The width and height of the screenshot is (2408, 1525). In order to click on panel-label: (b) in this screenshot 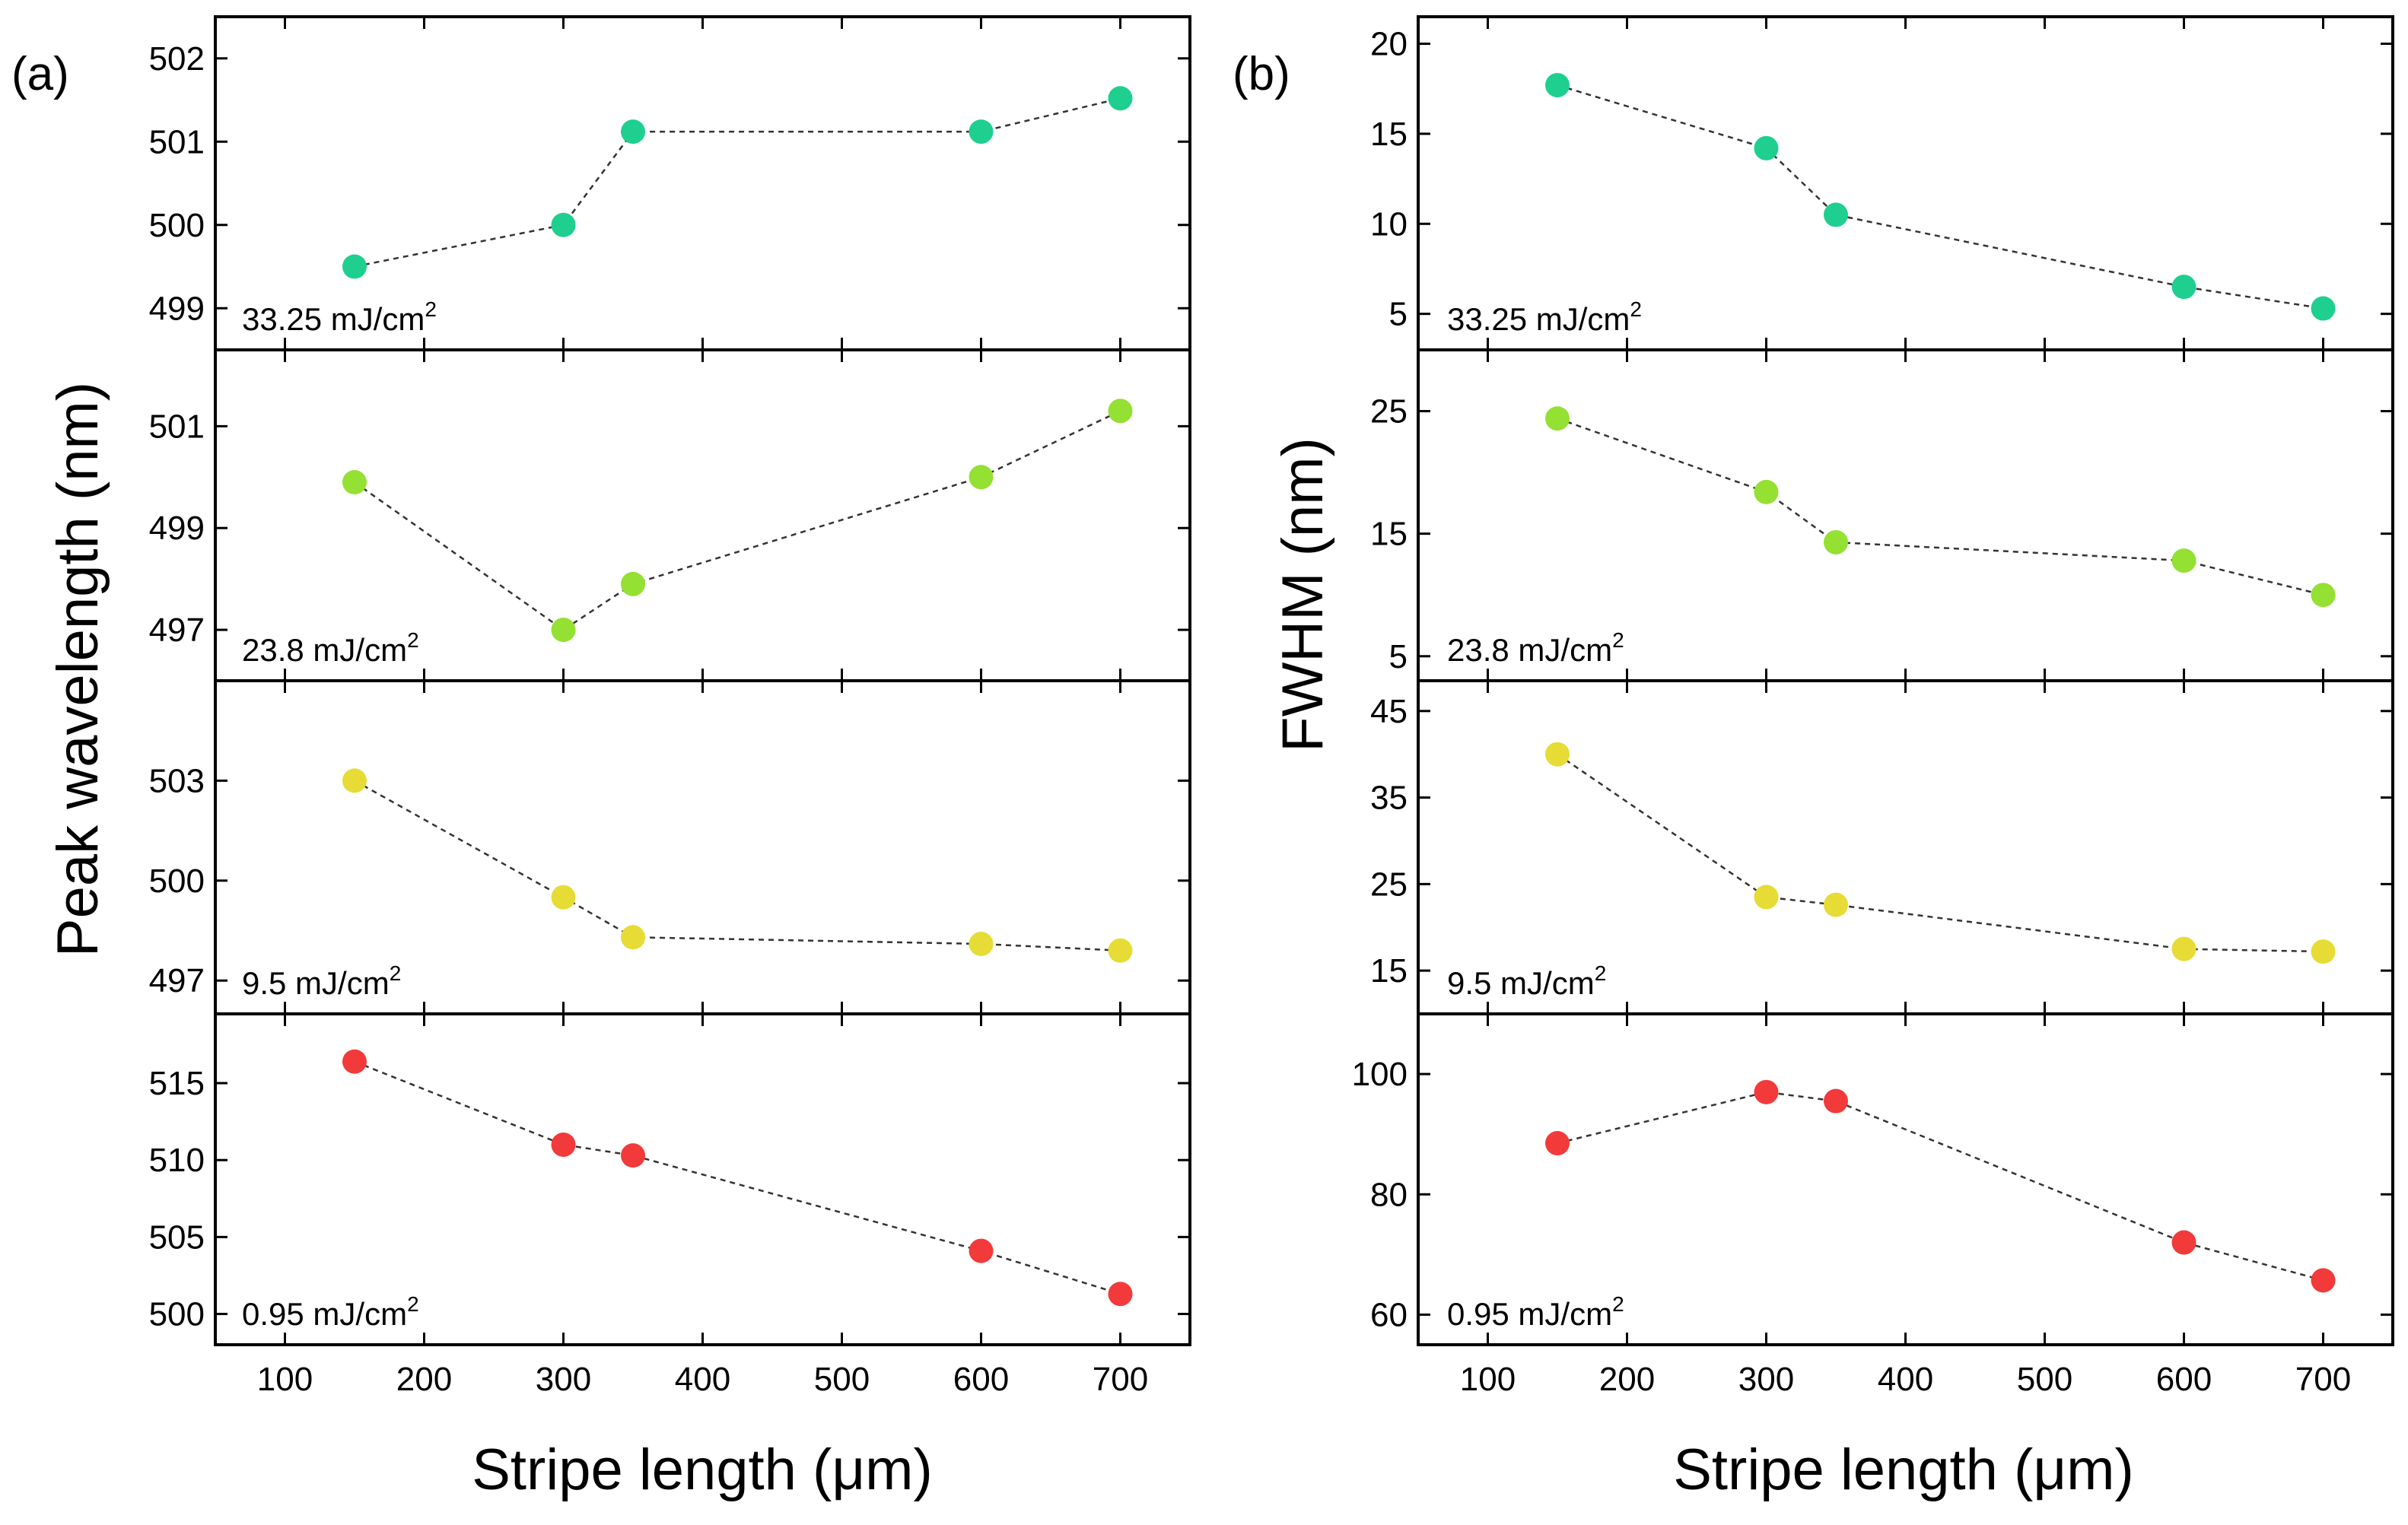, I will do `click(1261, 74)`.